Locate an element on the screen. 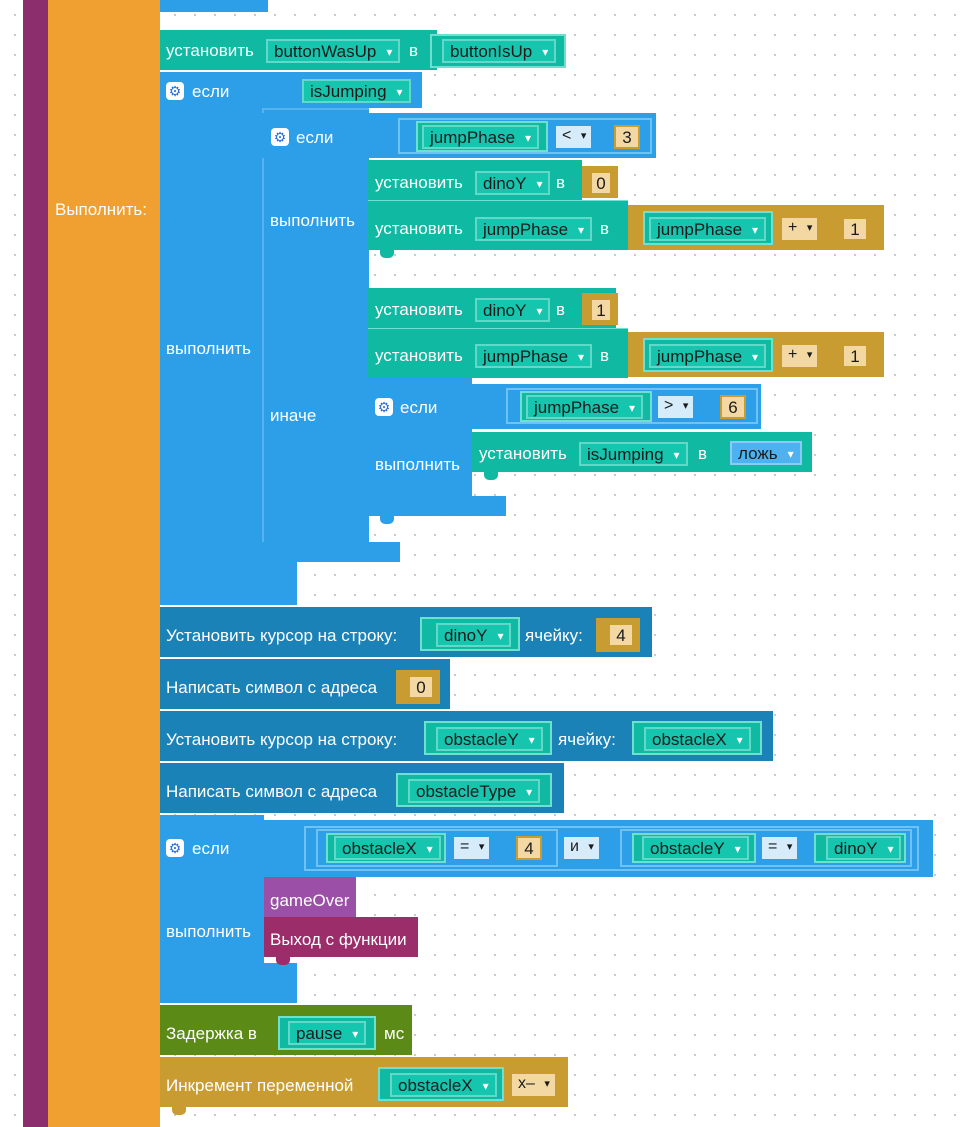 The image size is (960, 1127). var-dropdown: buttonWasUp is located at coordinates (333, 51).